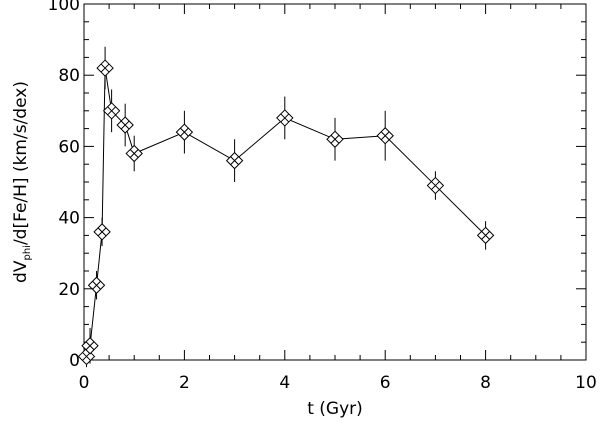 The height and width of the screenshot is (424, 600). I want to click on y-tick-label: 60, so click(69, 147).